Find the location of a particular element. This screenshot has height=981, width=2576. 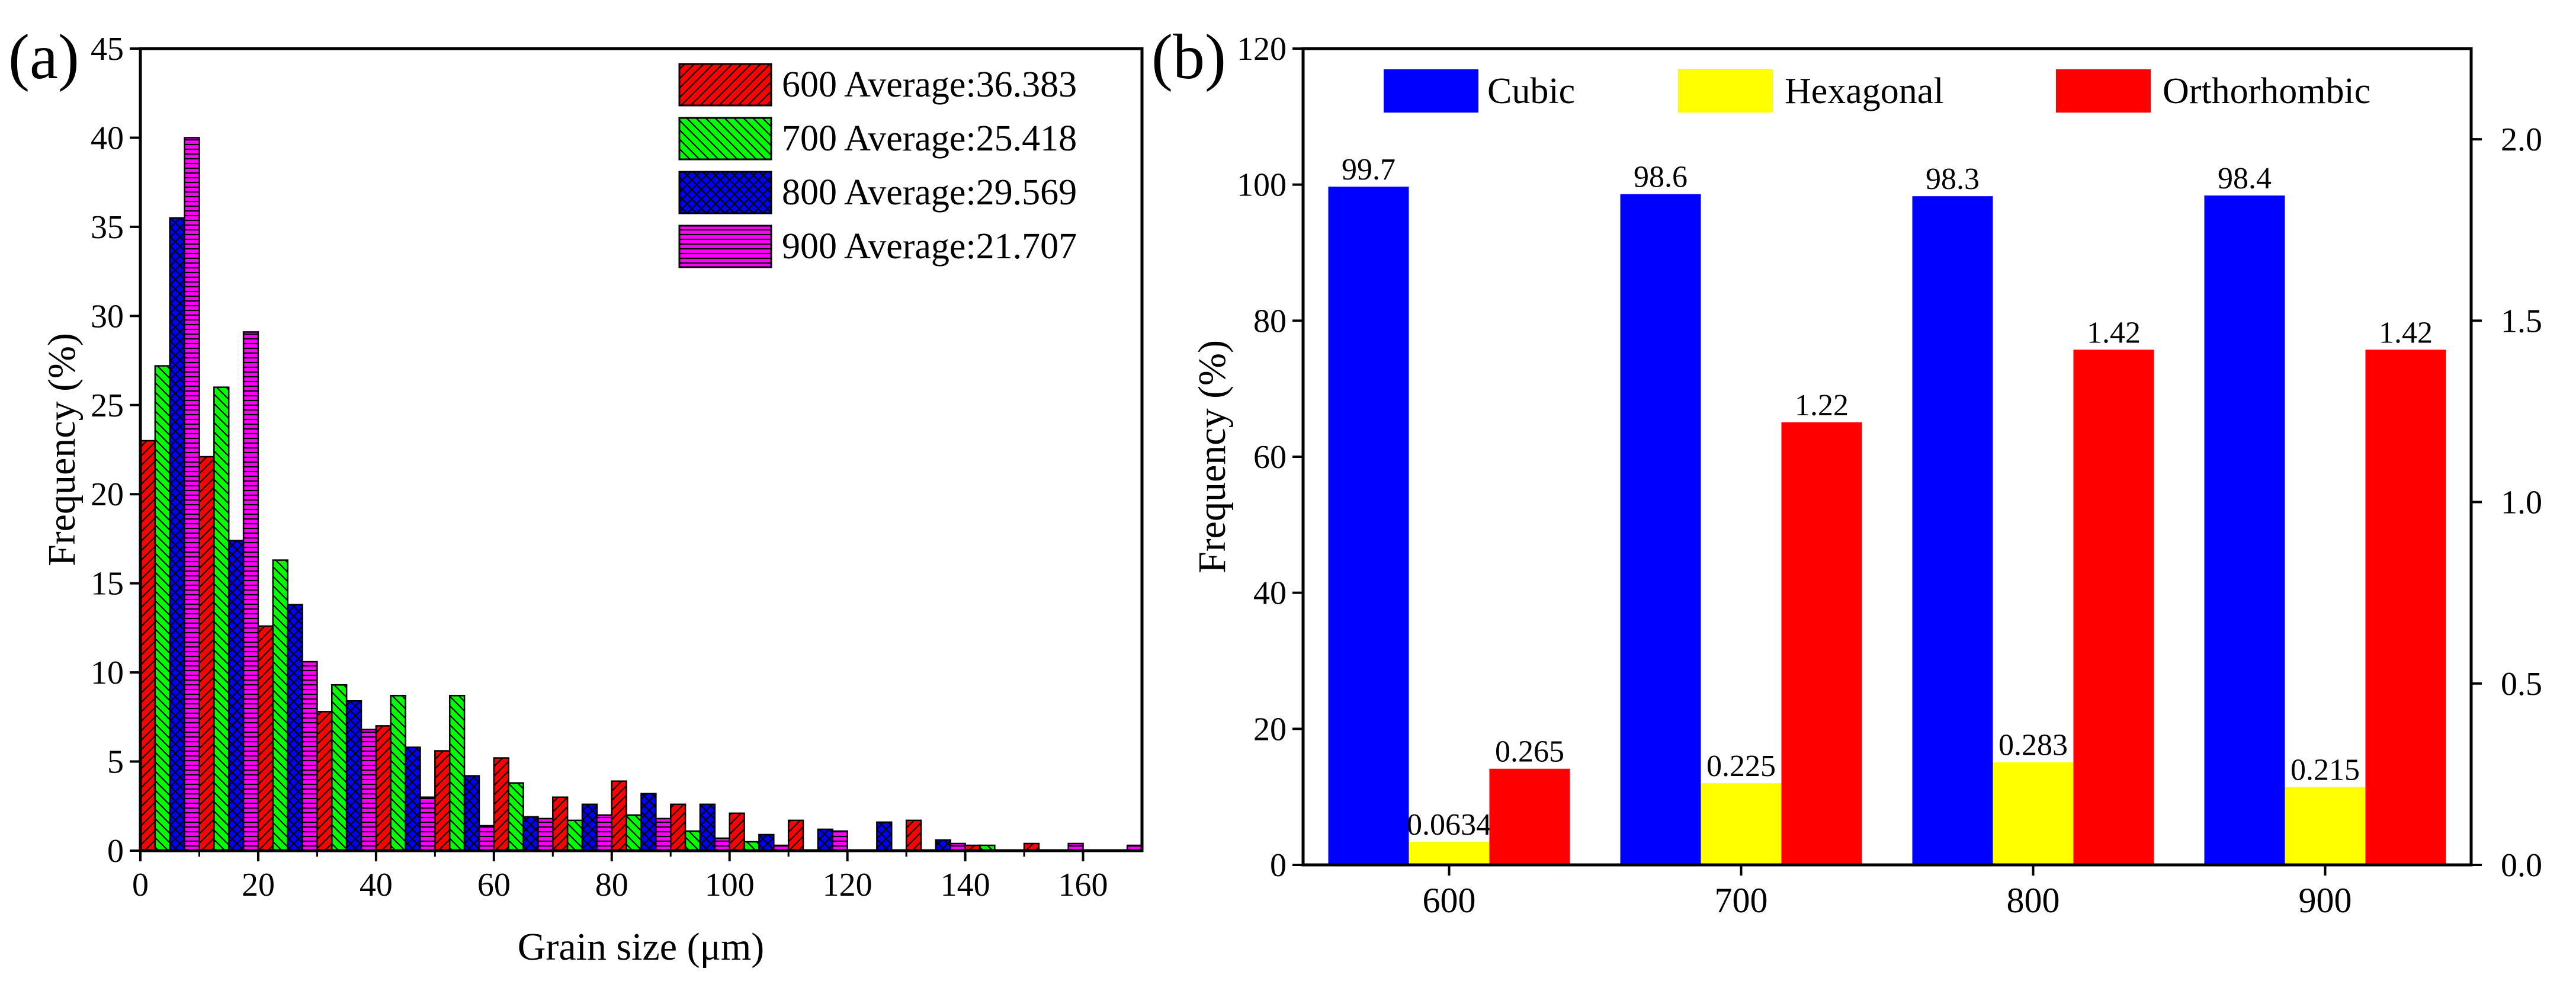

panel-b-y-axis-label: Frequency (%) is located at coordinates (1212, 456).